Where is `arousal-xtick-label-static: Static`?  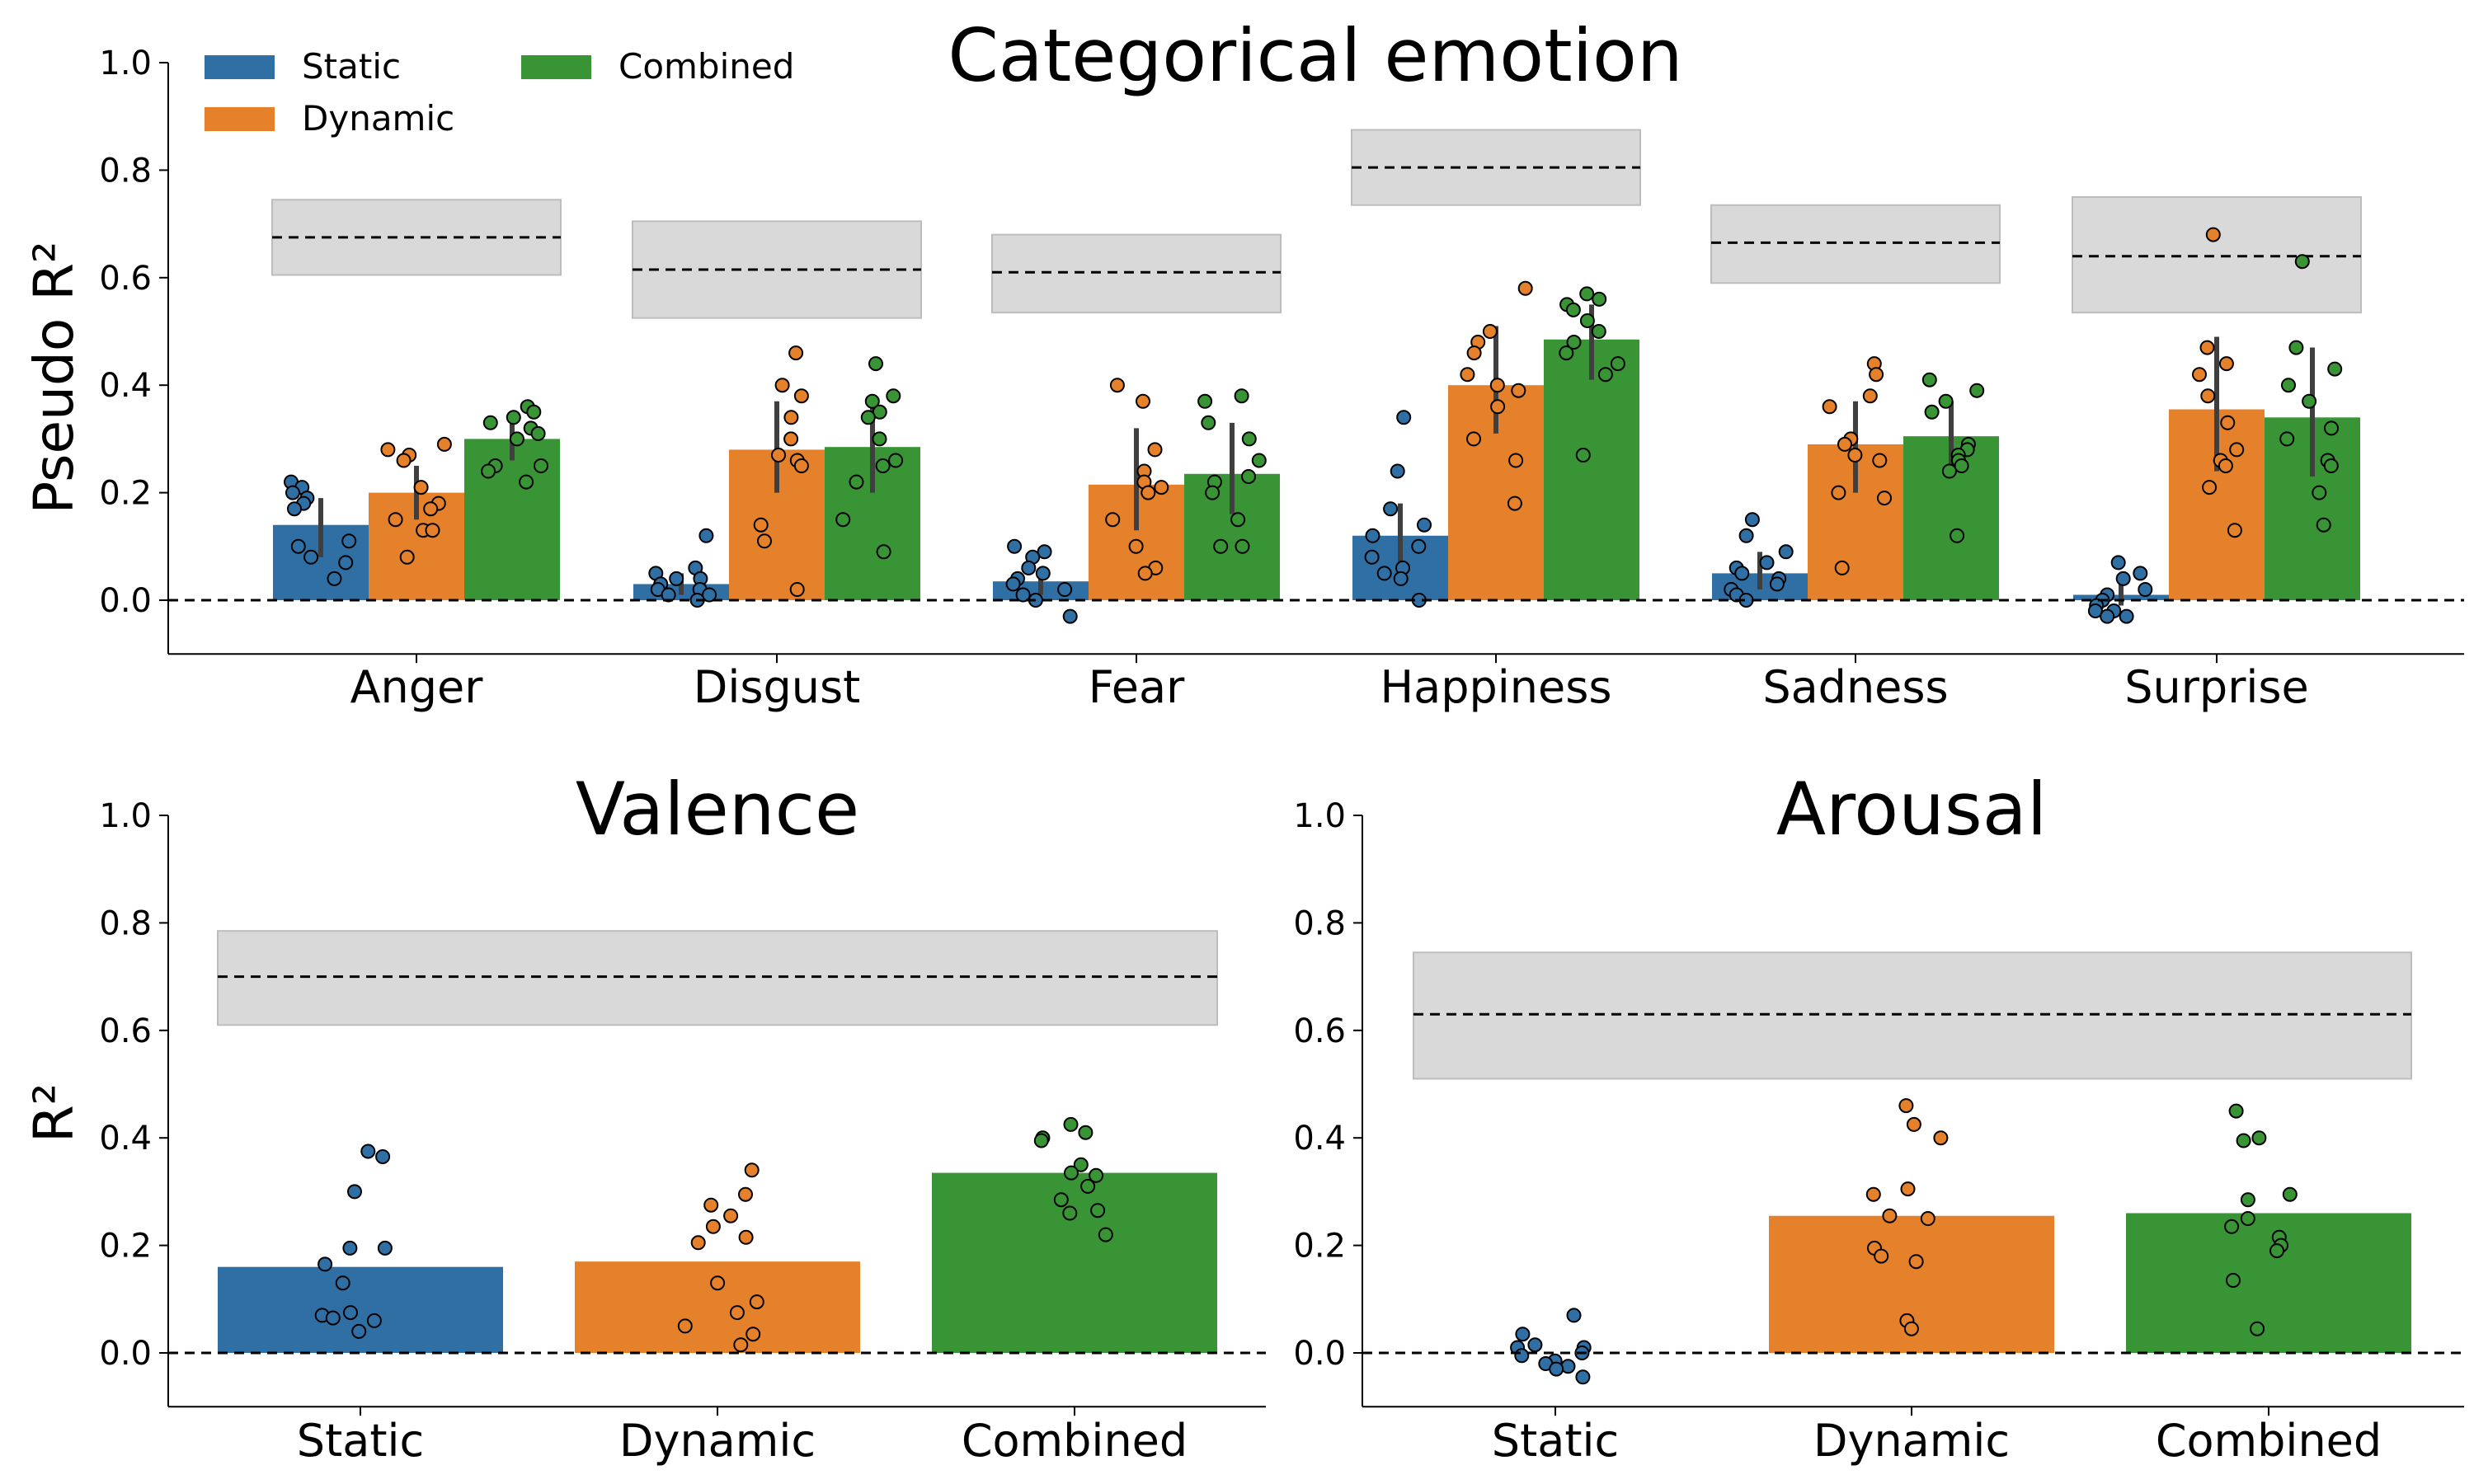
arousal-xtick-label-static: Static is located at coordinates (1555, 1441).